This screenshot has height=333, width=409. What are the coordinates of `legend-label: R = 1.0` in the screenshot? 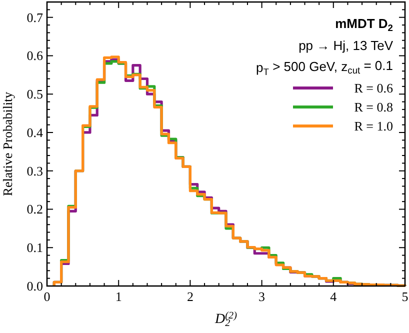 It's located at (373, 126).